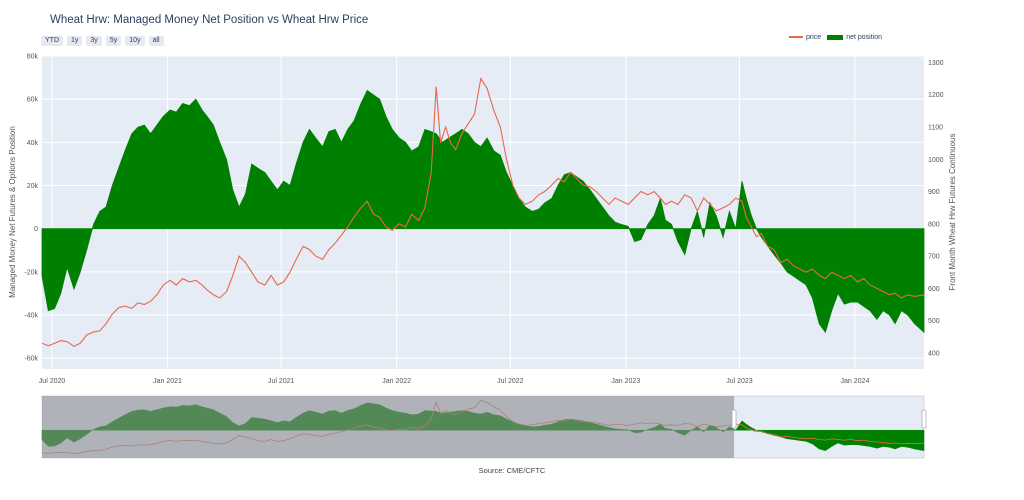 Image resolution: width=1024 pixels, height=500 pixels. Describe the element at coordinates (156, 41) in the screenshot. I see `range-button-all: all` at that location.